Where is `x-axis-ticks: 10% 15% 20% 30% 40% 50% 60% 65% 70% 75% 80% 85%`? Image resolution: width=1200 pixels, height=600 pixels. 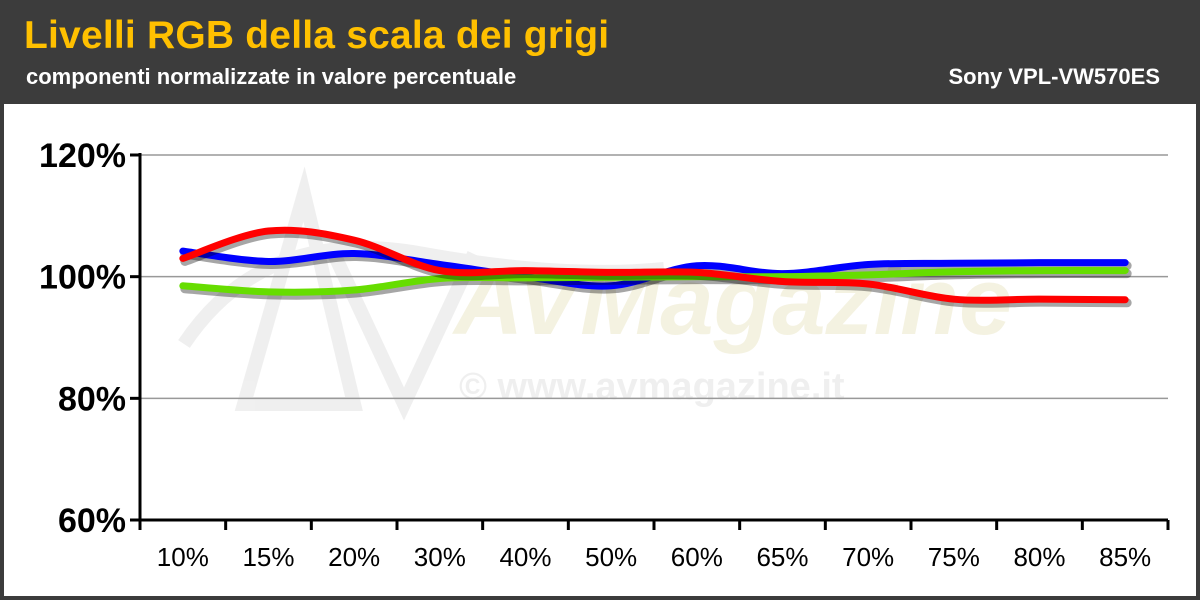
x-axis-ticks: 10% 15% 20% 30% 40% 50% 60% 65% 70% 75% 80% 85% is located at coordinates (654, 546).